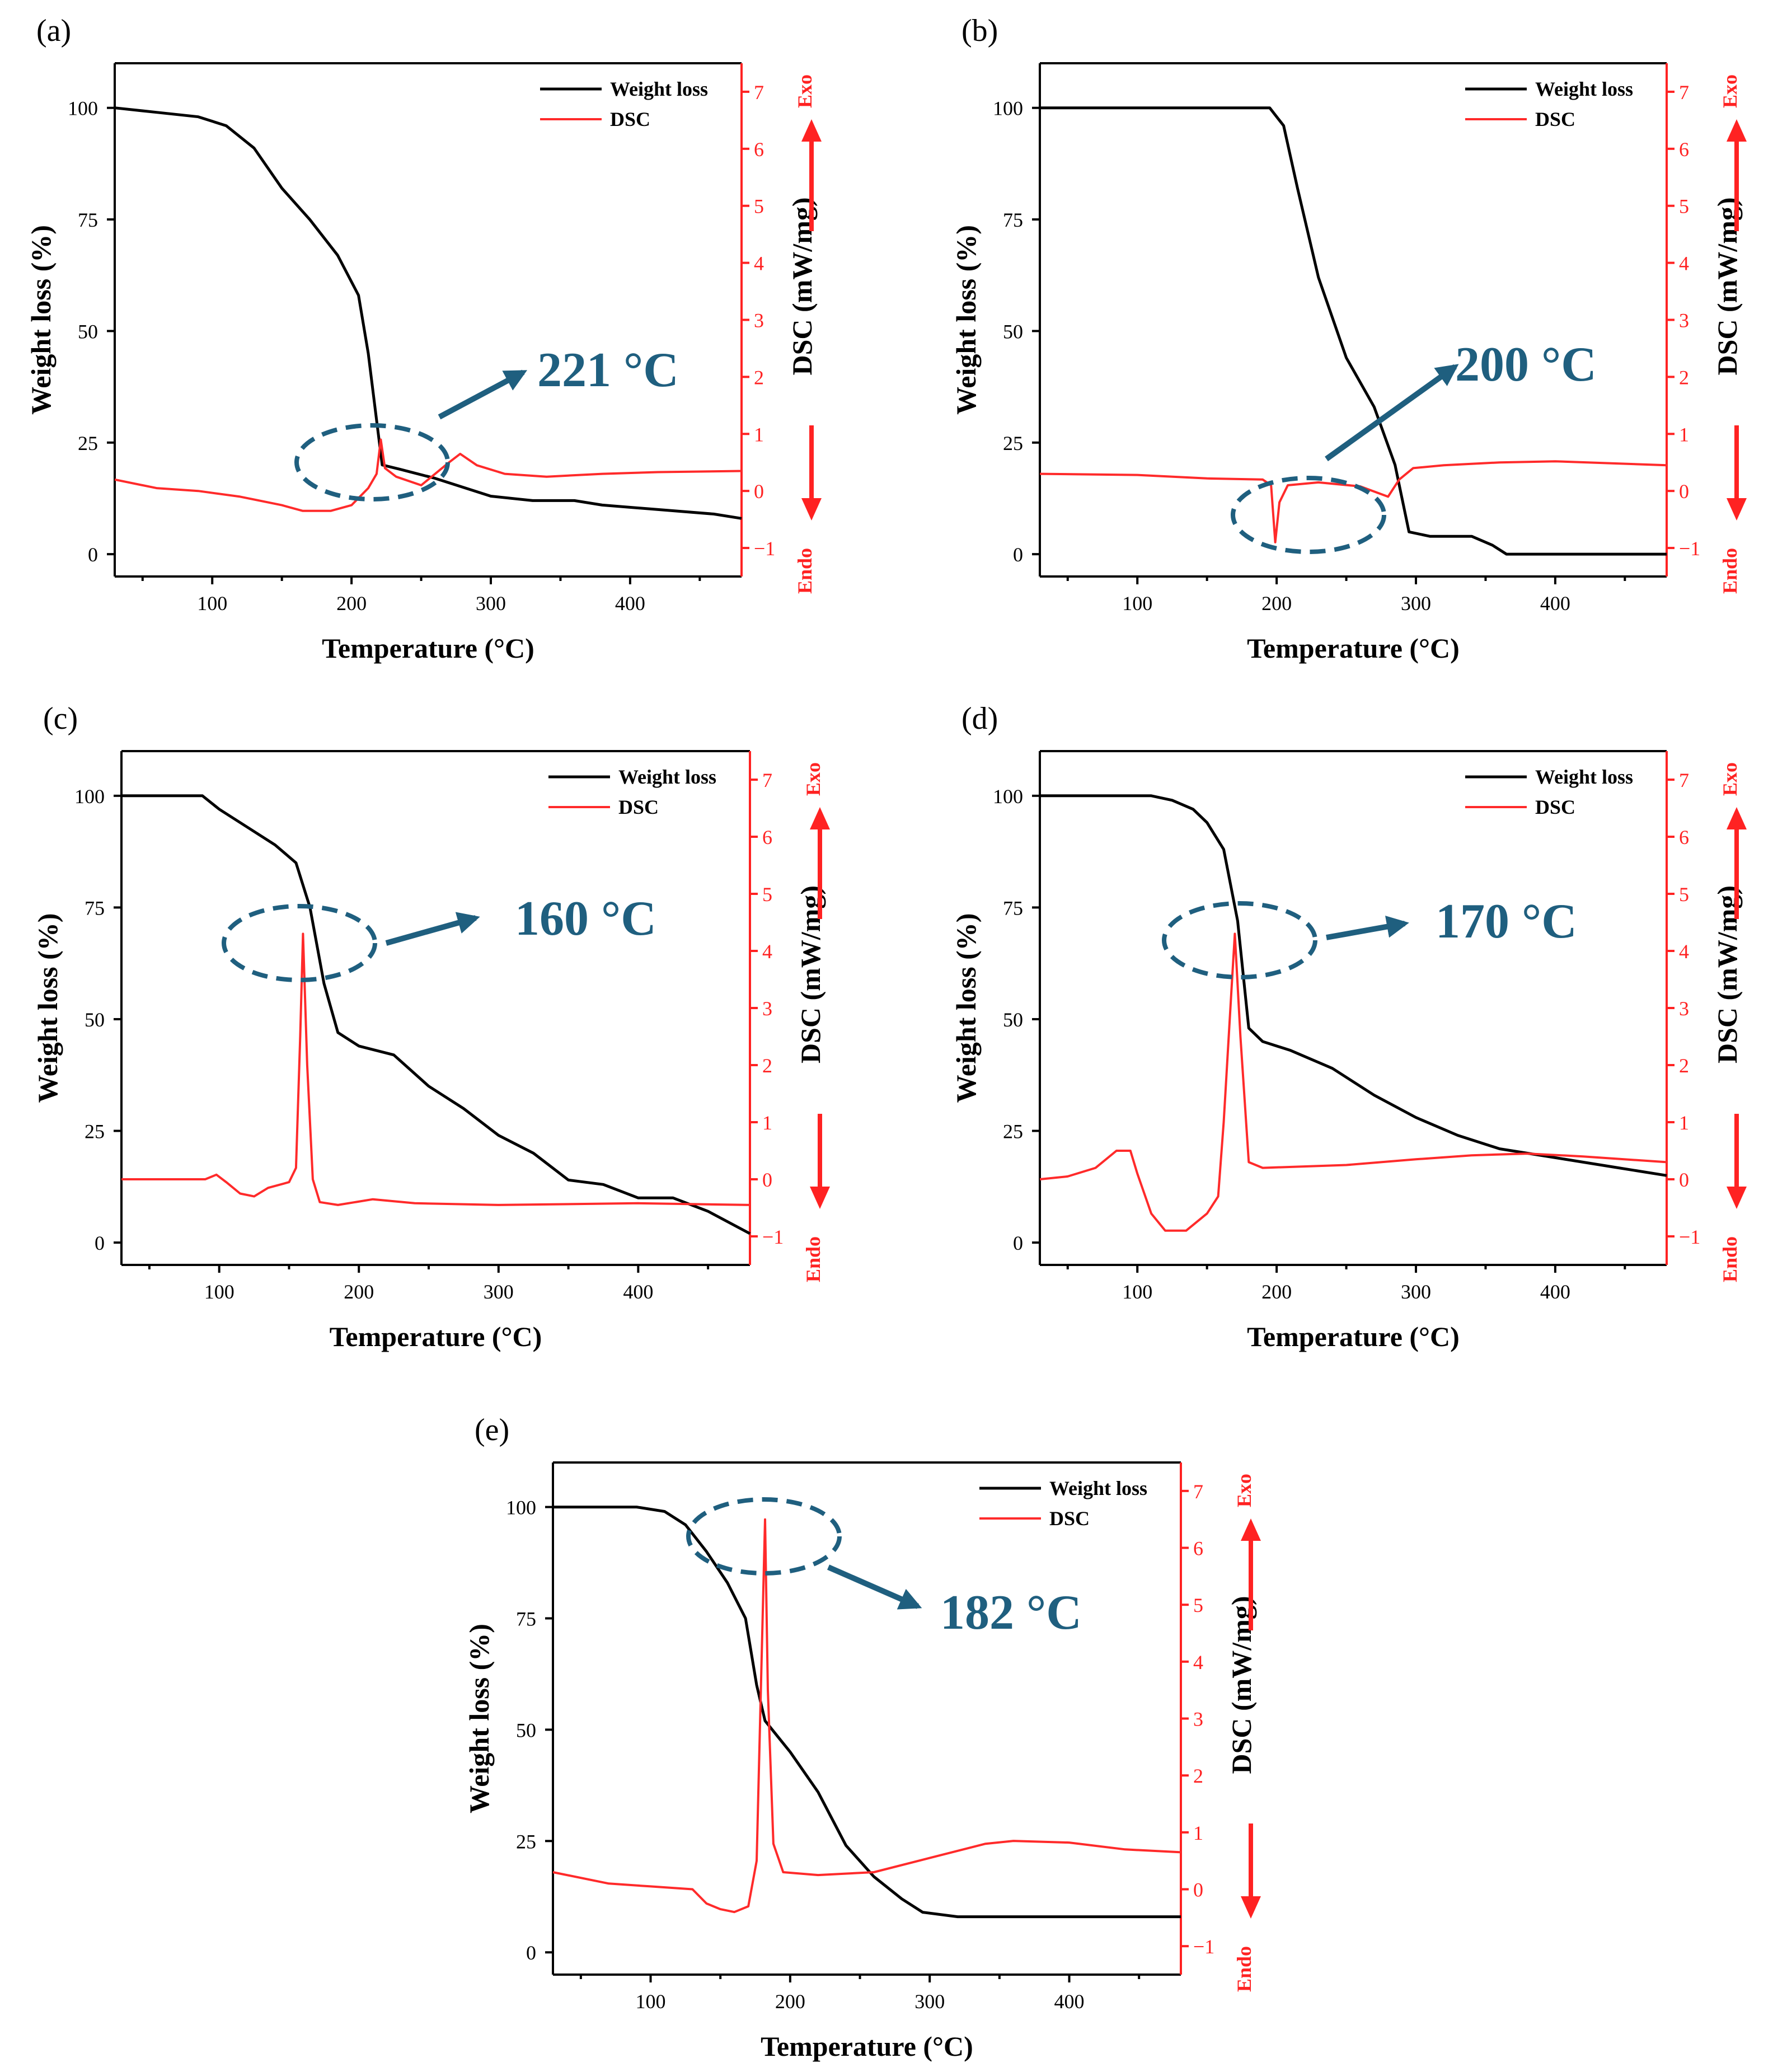 This screenshot has width=1773, height=2072. I want to click on panel-label: (c), so click(61, 718).